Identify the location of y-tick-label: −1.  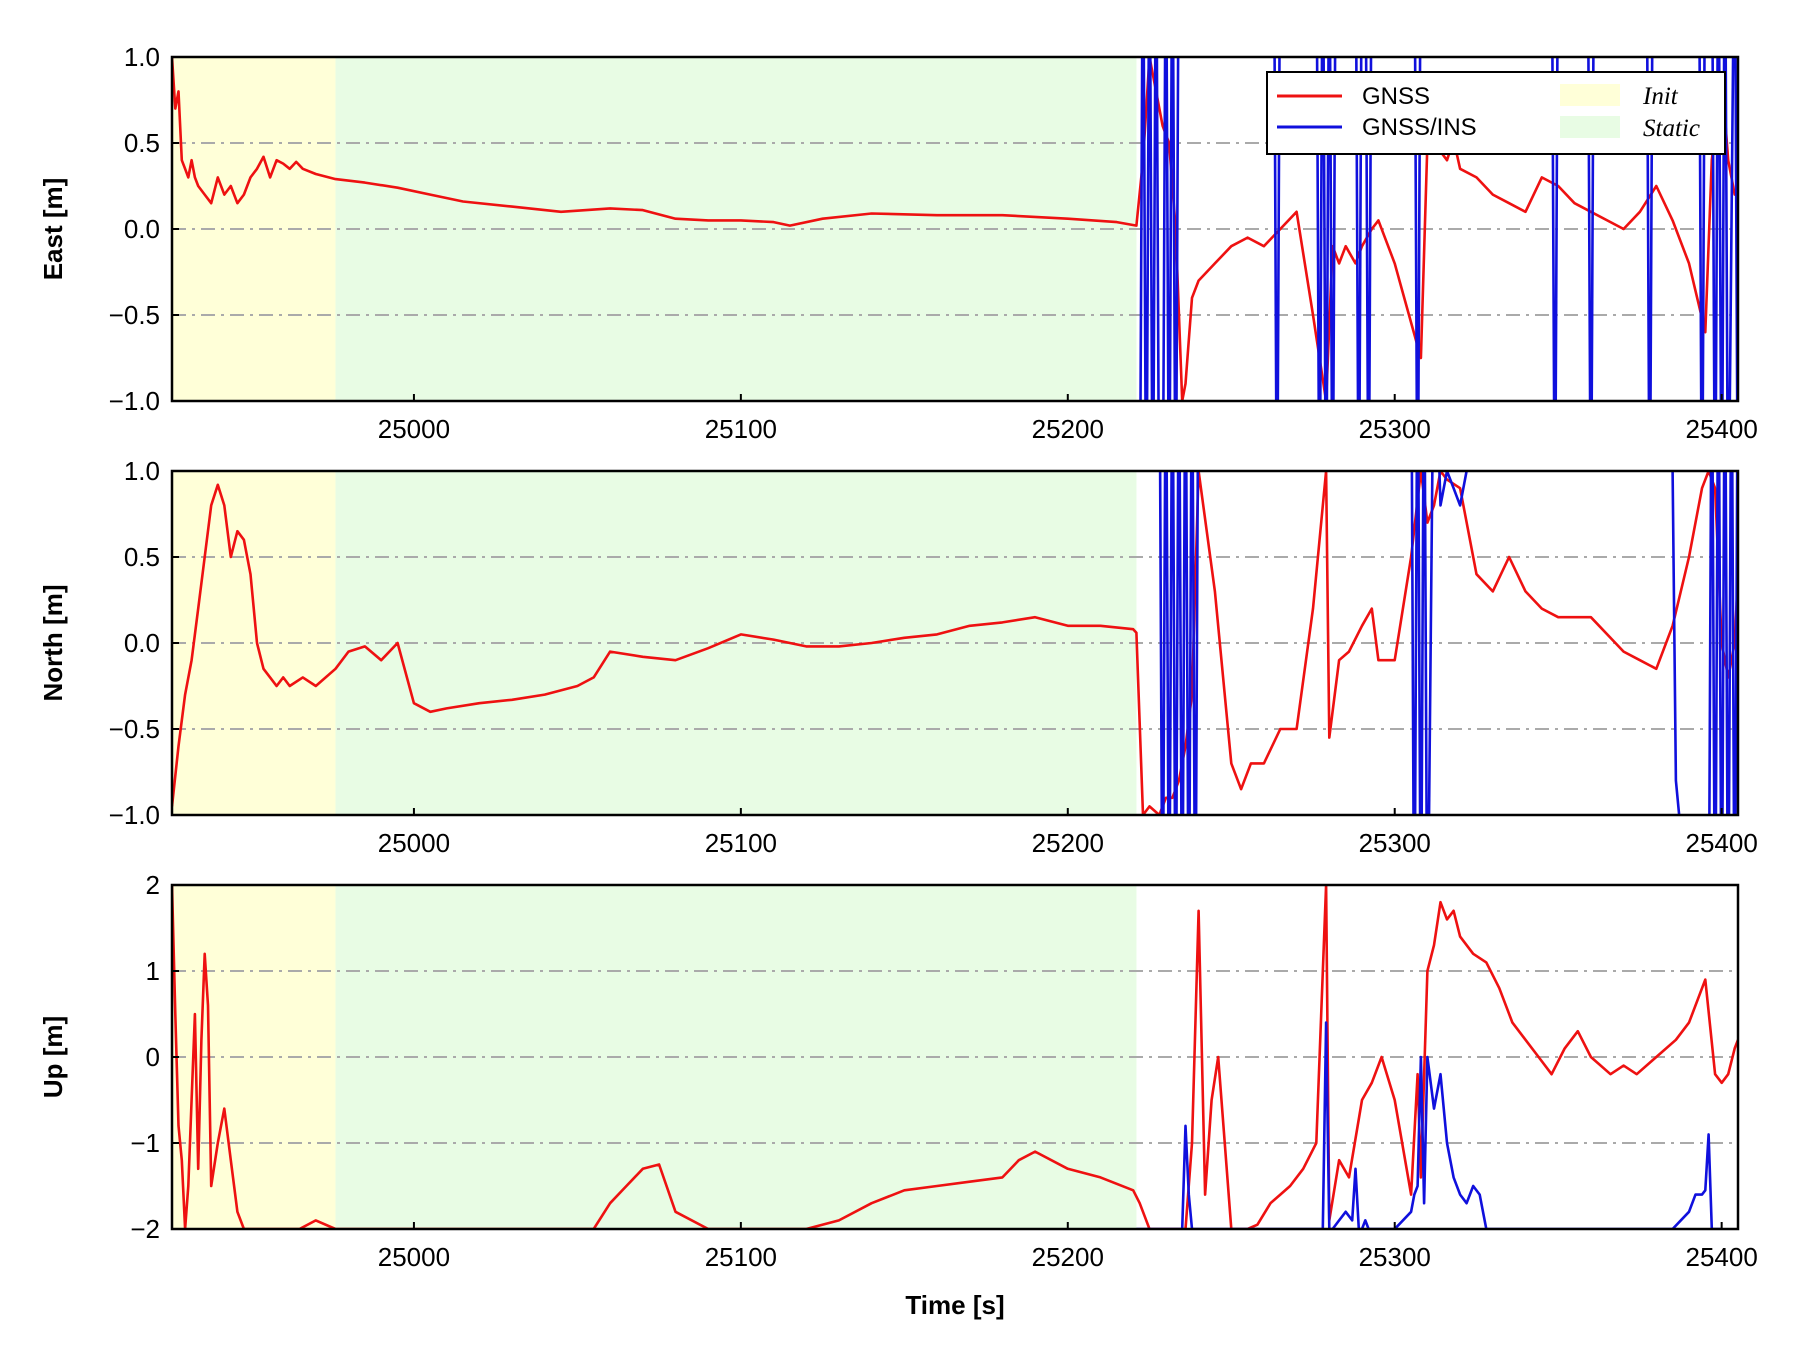
(145, 1143).